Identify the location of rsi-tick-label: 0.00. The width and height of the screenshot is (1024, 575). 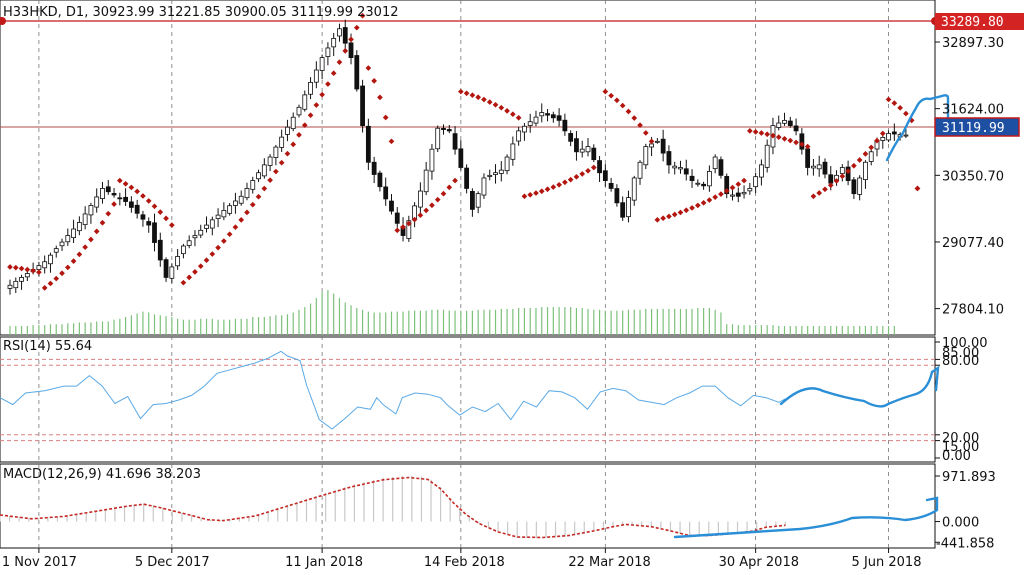
(956, 456).